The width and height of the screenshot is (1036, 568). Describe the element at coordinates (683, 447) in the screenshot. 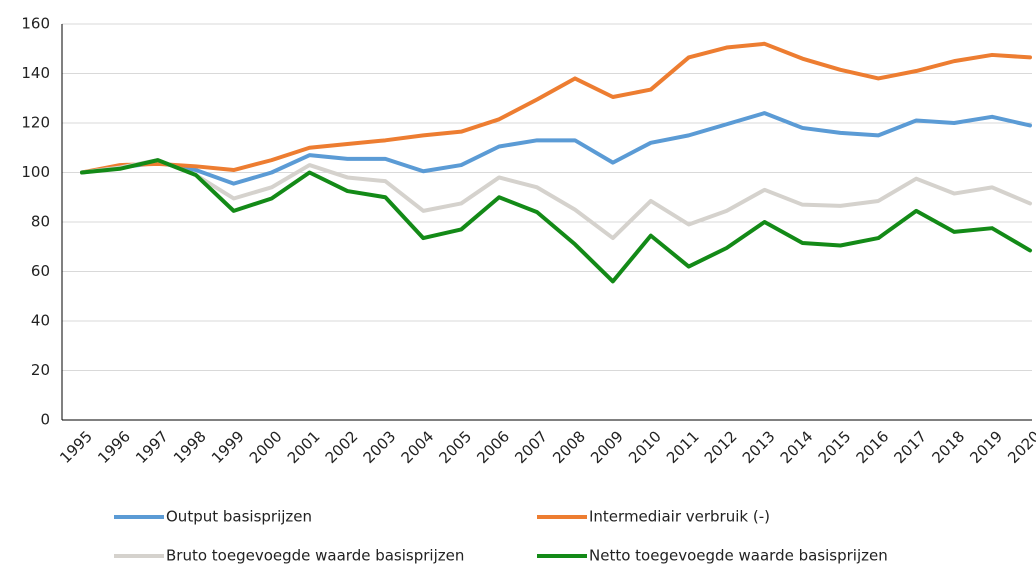

I see `x-tick-label: 2011` at that location.